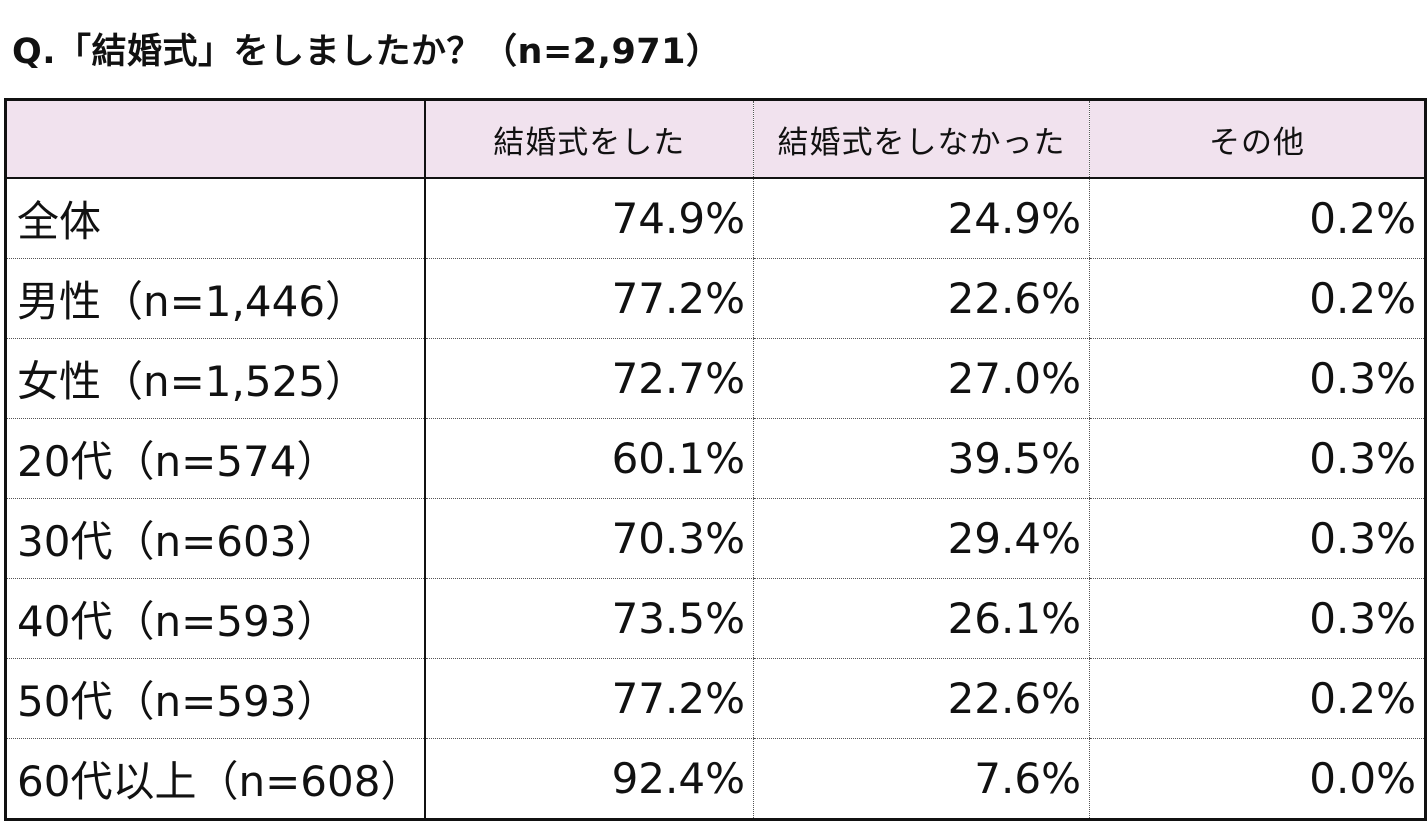 This screenshot has height=821, width=1428. Describe the element at coordinates (589, 139) in the screenshot. I see `column-header-did-wedding: 結婚式をした` at that location.